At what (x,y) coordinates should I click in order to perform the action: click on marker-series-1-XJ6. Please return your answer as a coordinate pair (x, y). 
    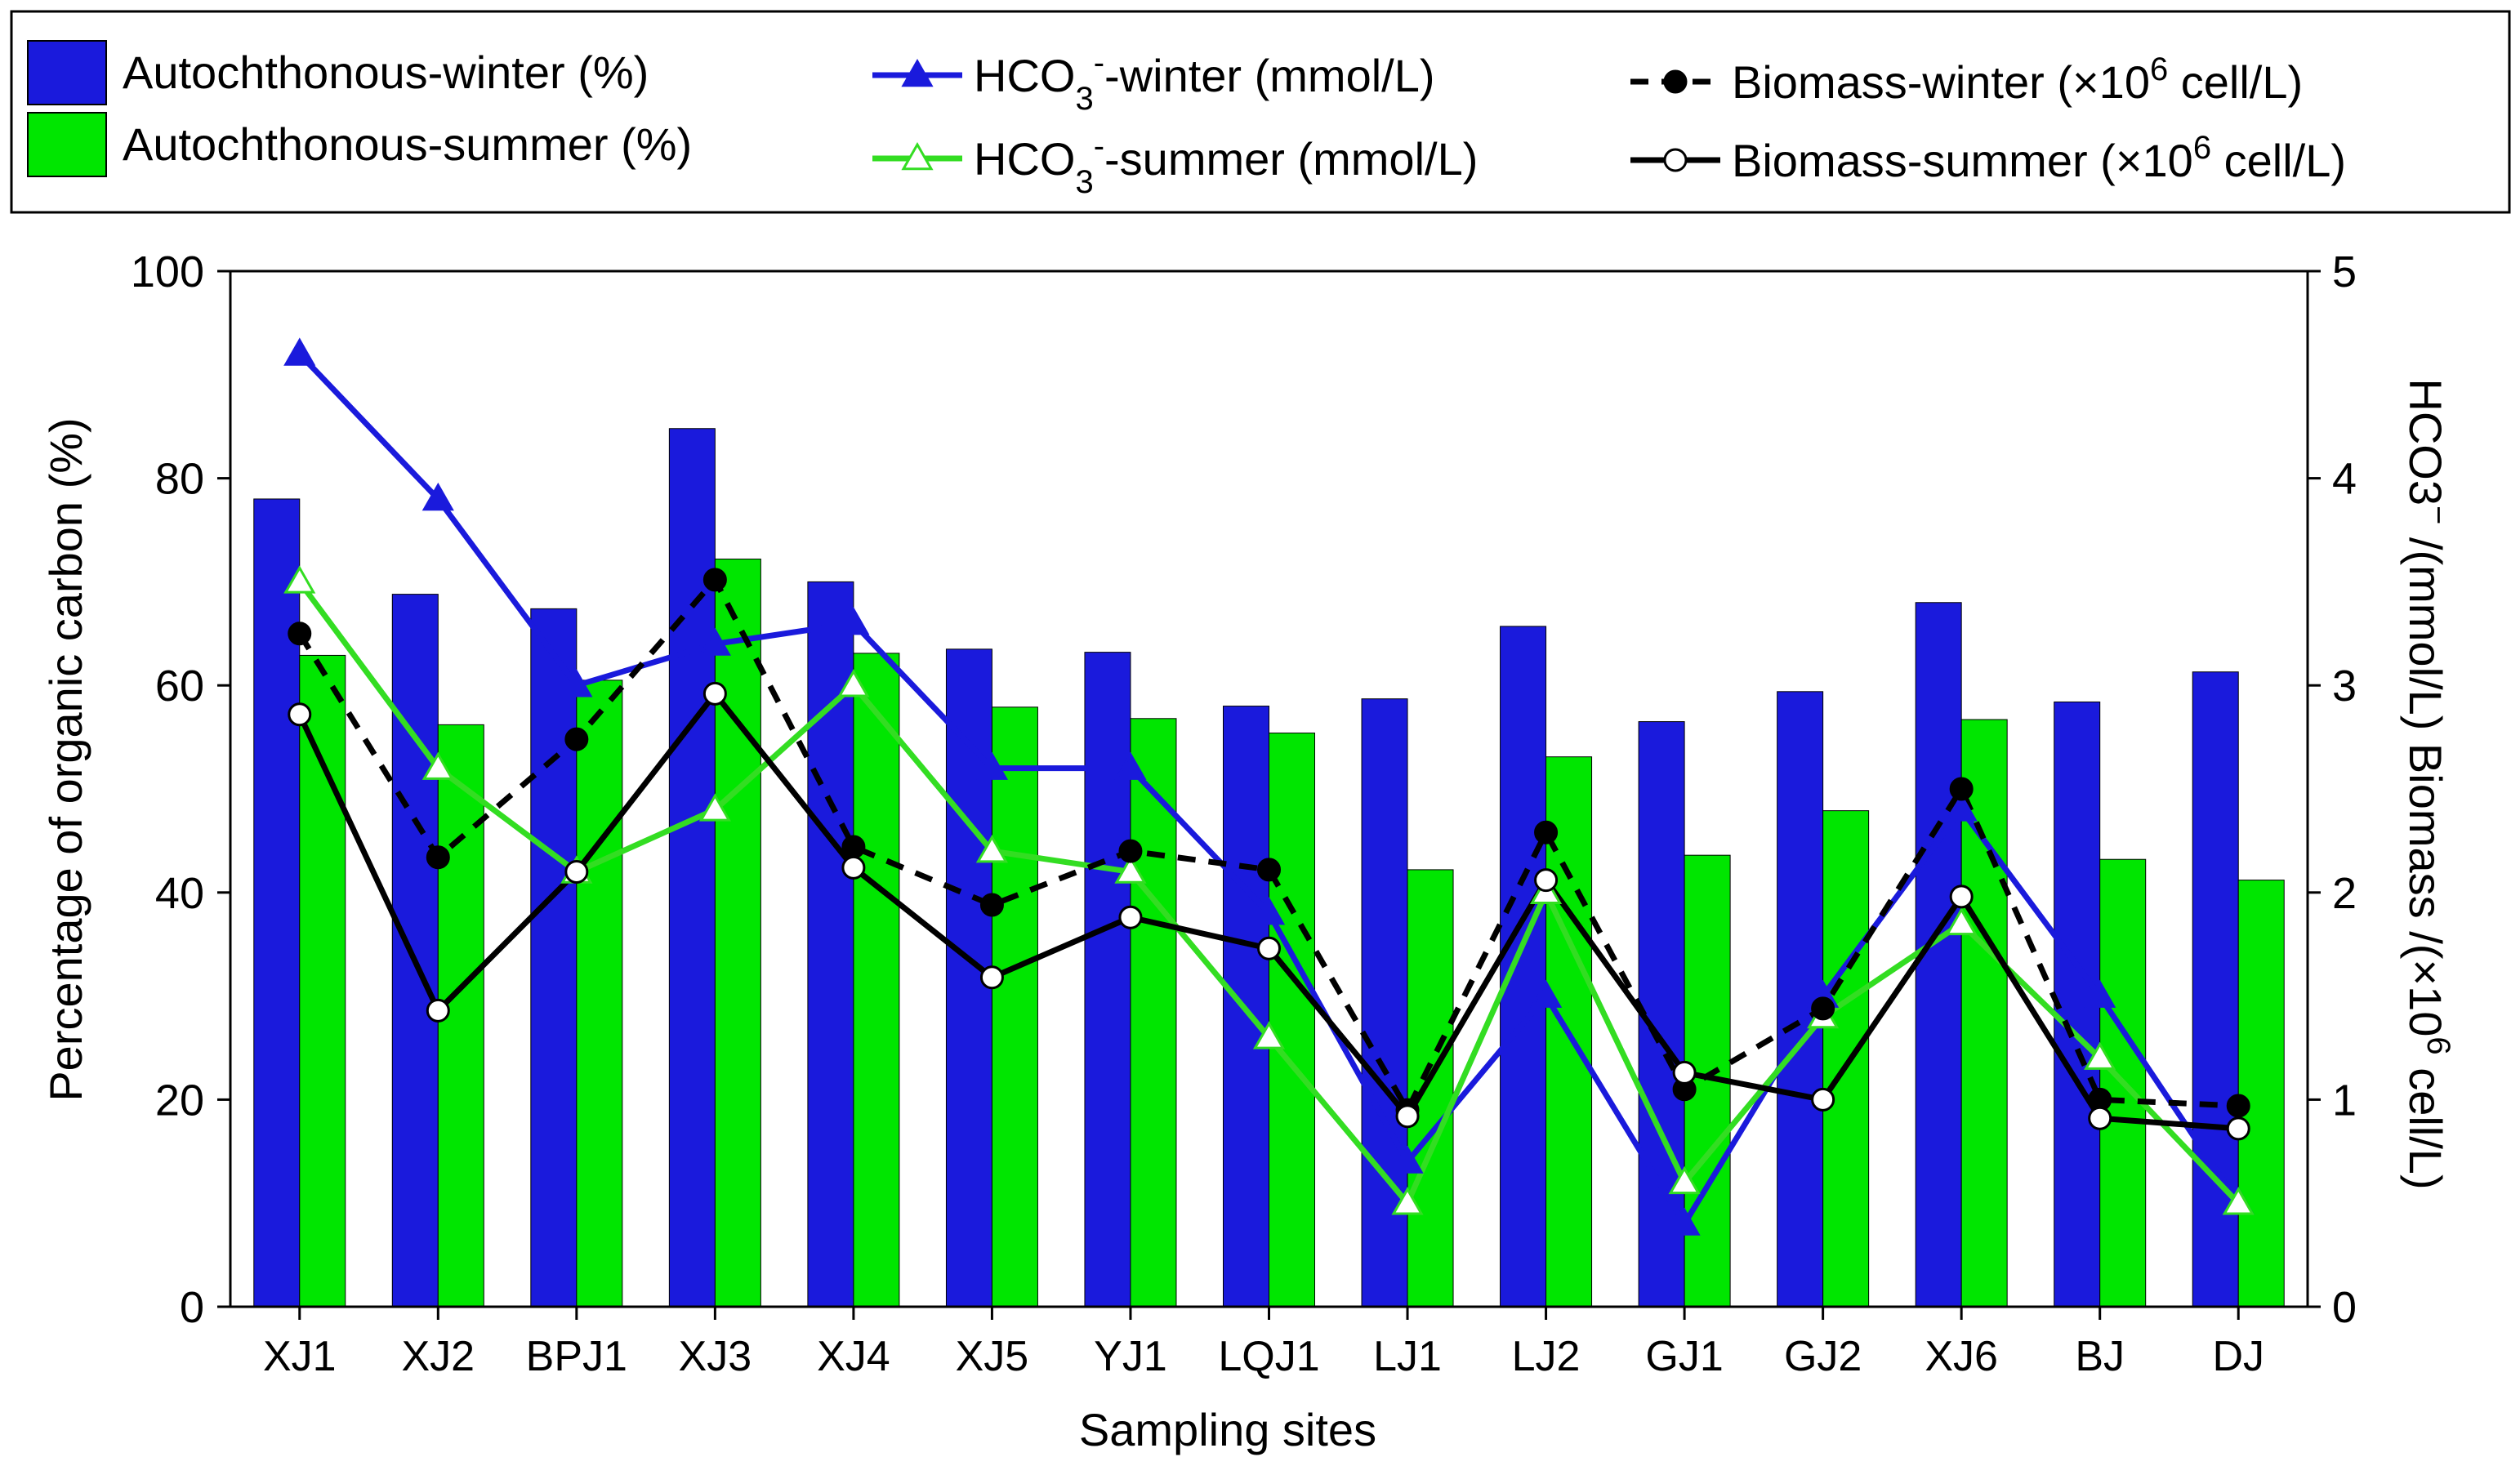
    Looking at the image, I should click on (1961, 921).